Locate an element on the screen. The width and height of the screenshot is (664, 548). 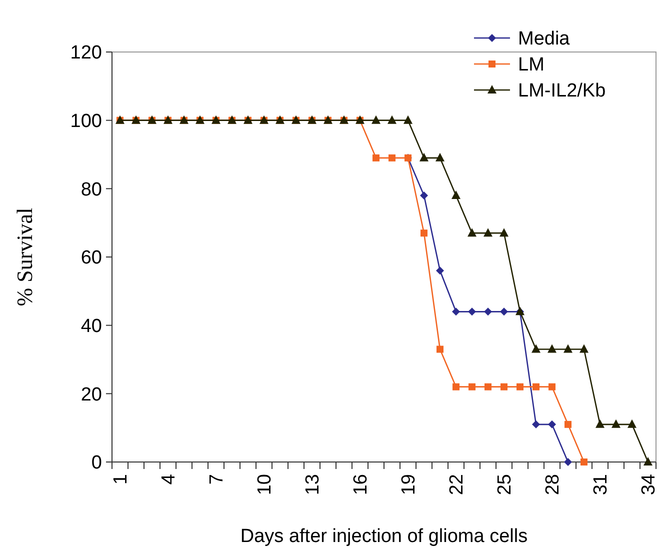
x-tick-label: 34 is located at coordinates (649, 485).